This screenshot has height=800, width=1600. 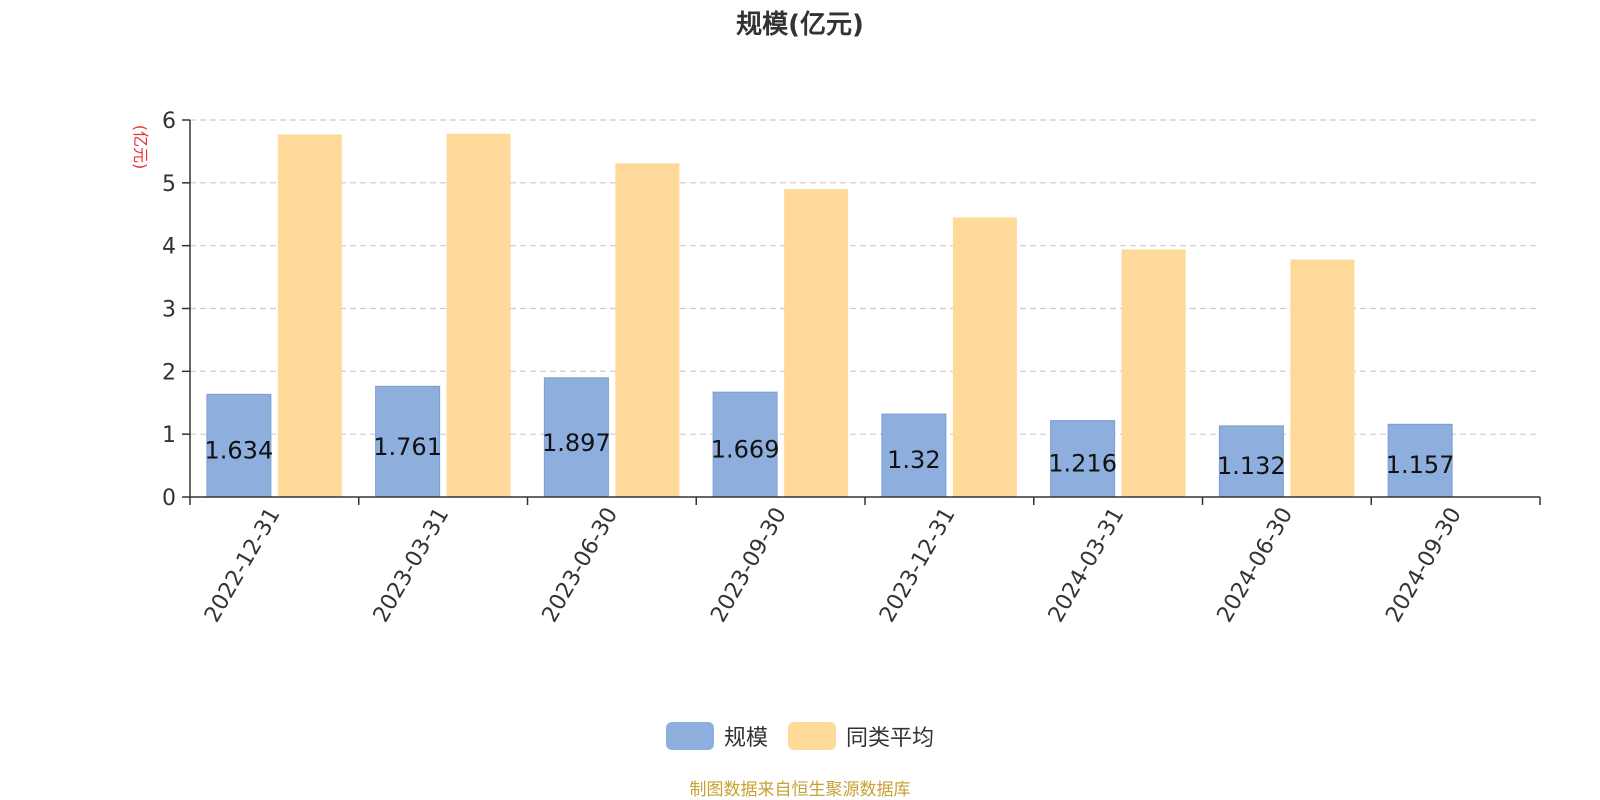 I want to click on x-tick-label: 2023-06-30, so click(x=580, y=565).